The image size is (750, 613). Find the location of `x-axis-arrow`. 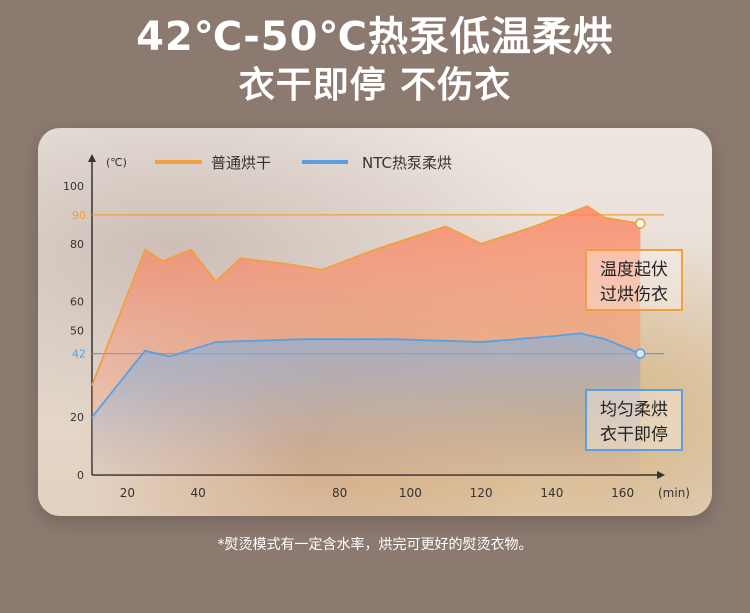

x-axis-arrow is located at coordinates (661, 475).